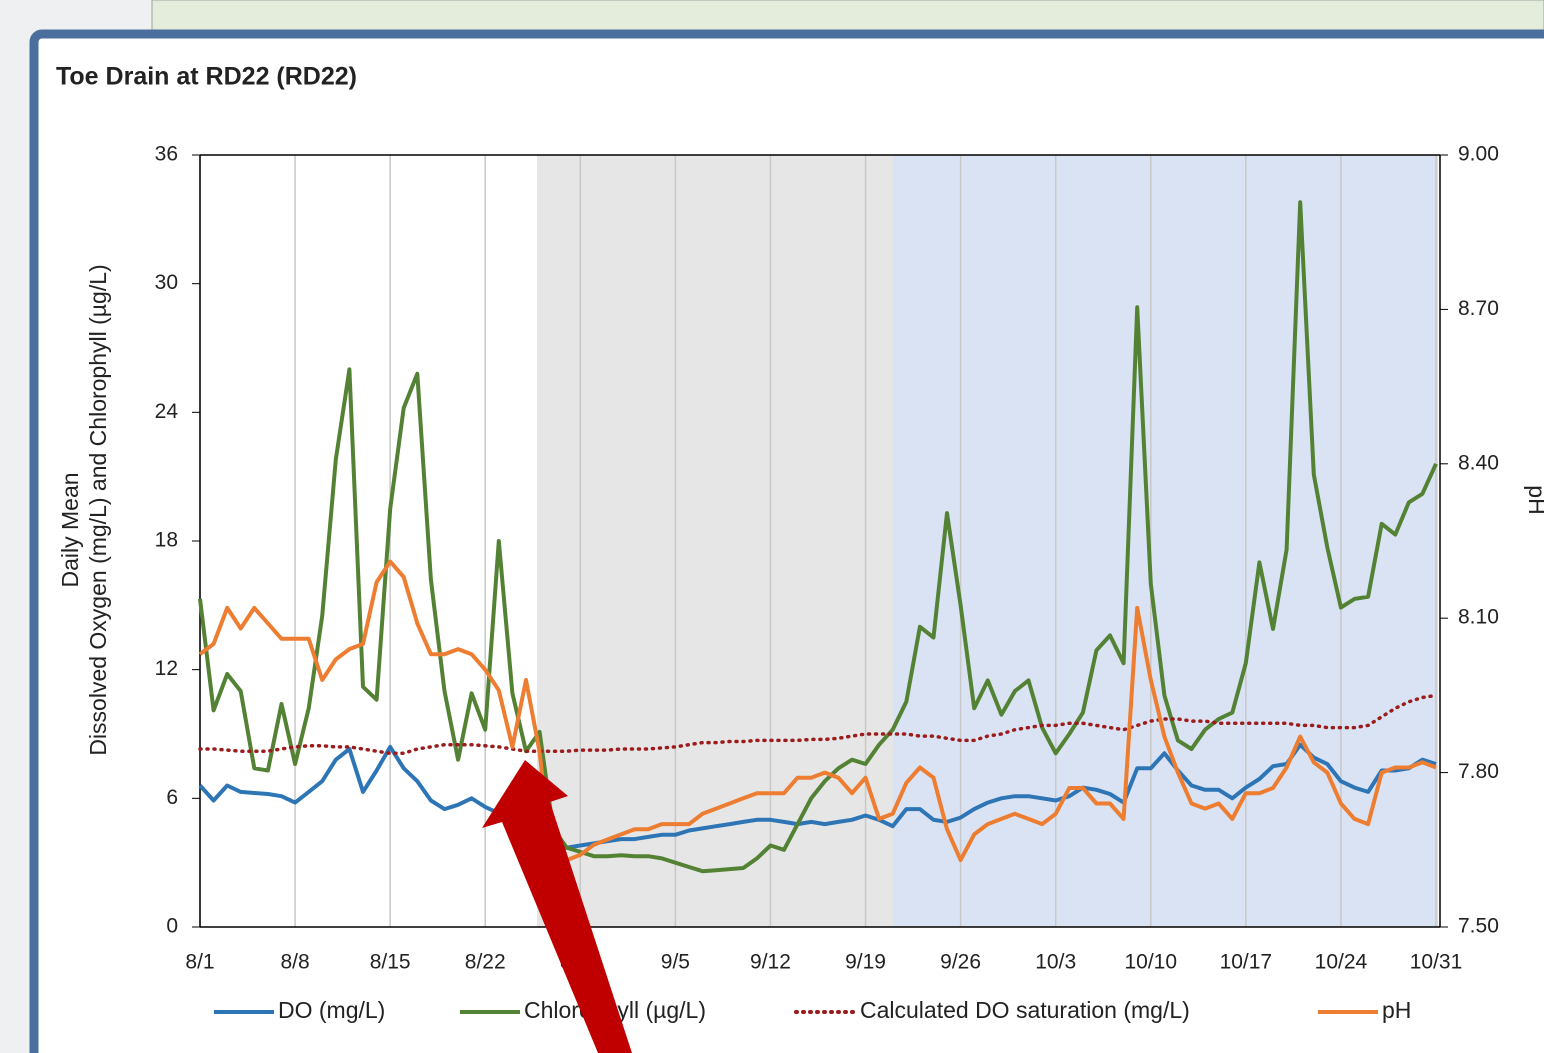  Describe the element at coordinates (166, 154) in the screenshot. I see `y-tick-label: 36` at that location.